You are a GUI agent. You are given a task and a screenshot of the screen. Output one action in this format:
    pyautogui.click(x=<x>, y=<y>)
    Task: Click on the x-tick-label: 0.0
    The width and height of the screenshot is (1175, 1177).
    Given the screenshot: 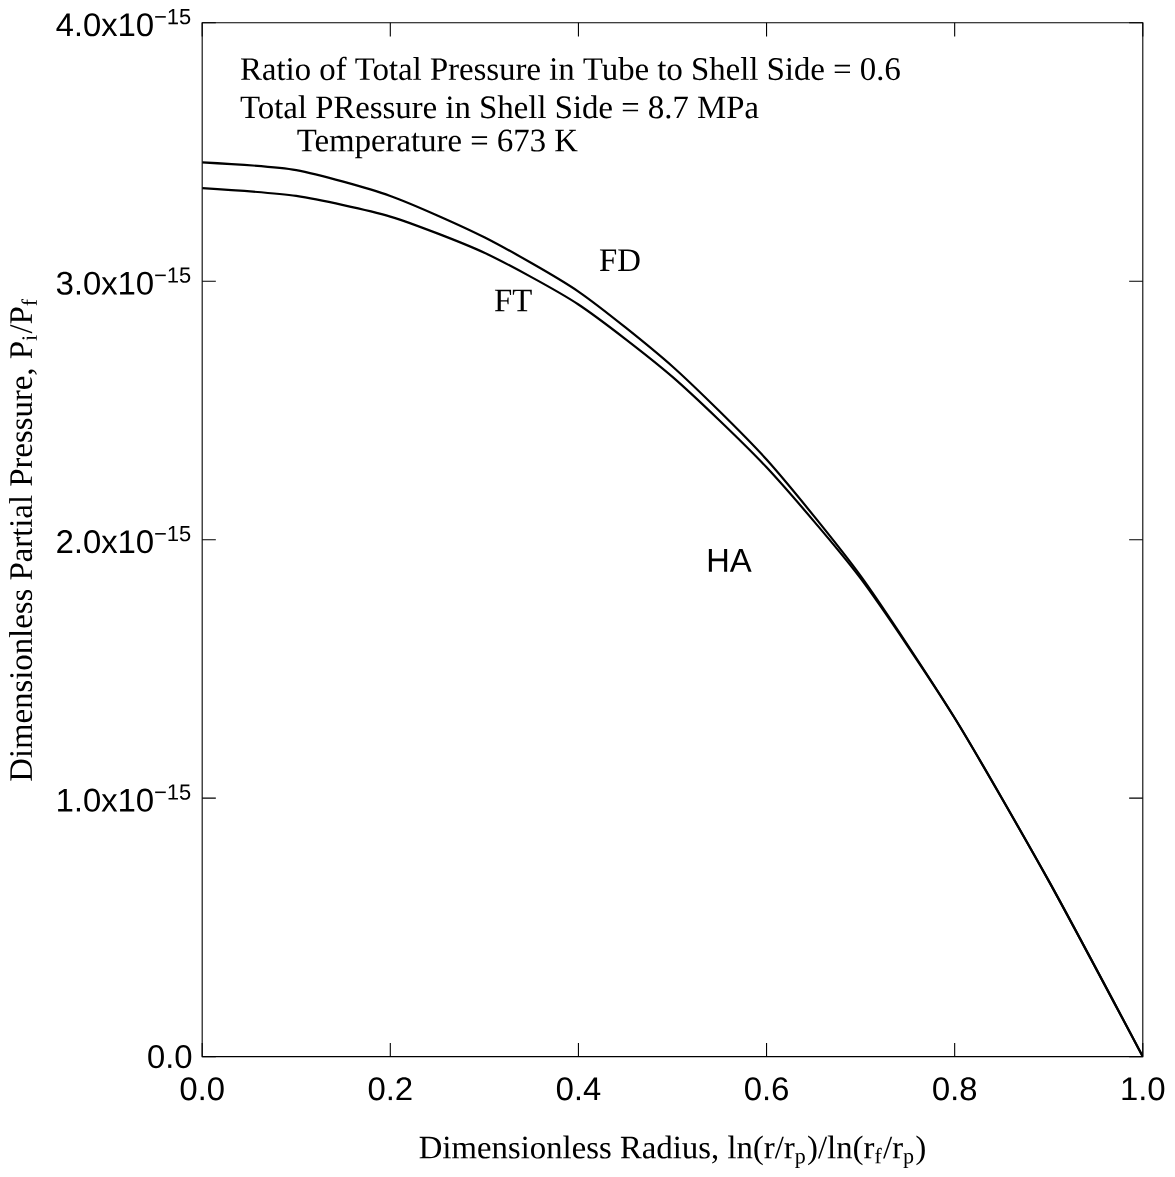 What is the action you would take?
    pyautogui.click(x=202, y=1089)
    